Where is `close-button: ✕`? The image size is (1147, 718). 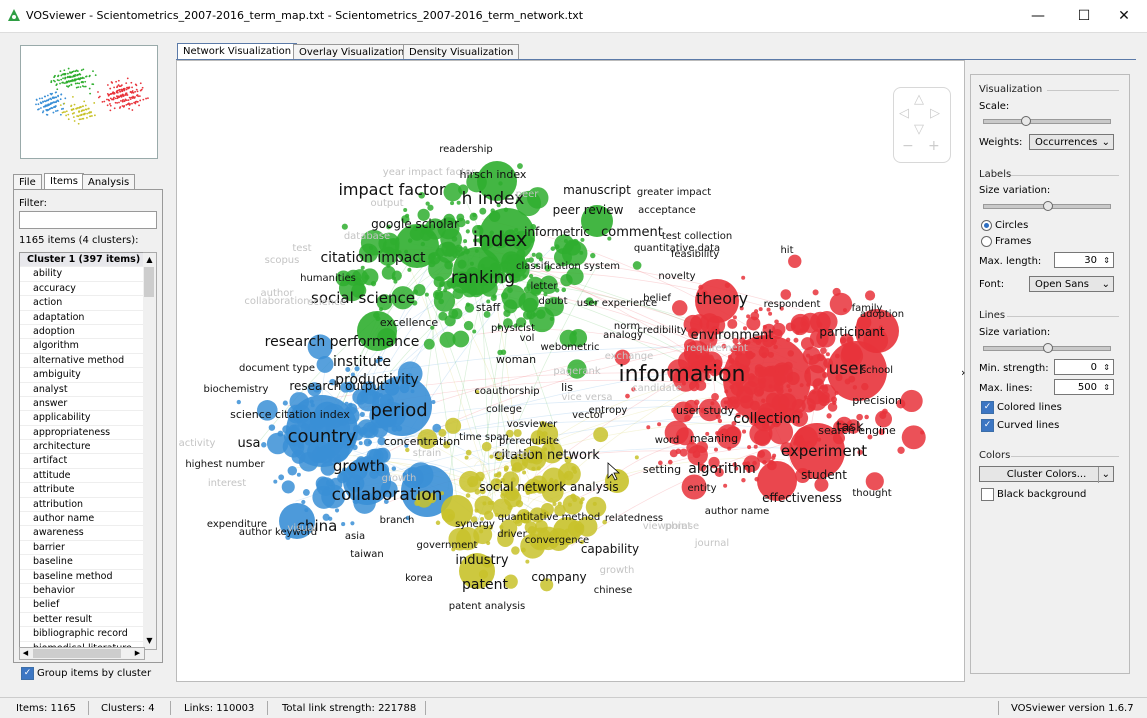
close-button: ✕ is located at coordinates (1124, 16).